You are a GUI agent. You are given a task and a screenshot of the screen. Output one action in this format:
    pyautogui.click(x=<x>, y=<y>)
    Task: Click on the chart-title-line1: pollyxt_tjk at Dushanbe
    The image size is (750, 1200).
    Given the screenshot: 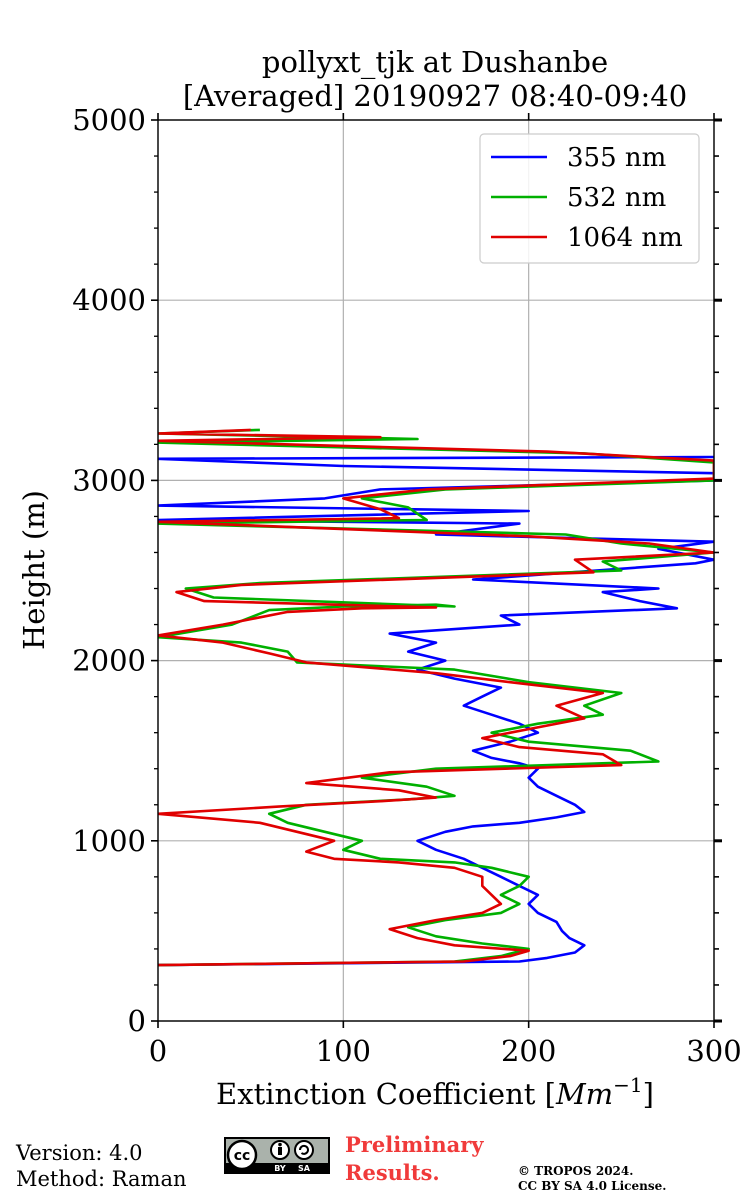 What is the action you would take?
    pyautogui.click(x=435, y=62)
    